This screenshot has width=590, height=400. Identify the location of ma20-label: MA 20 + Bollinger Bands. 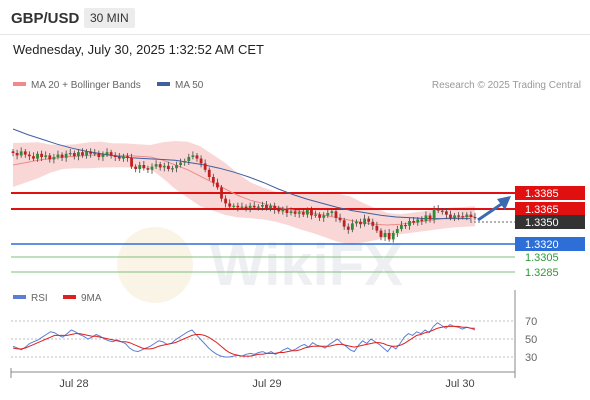
(86, 85).